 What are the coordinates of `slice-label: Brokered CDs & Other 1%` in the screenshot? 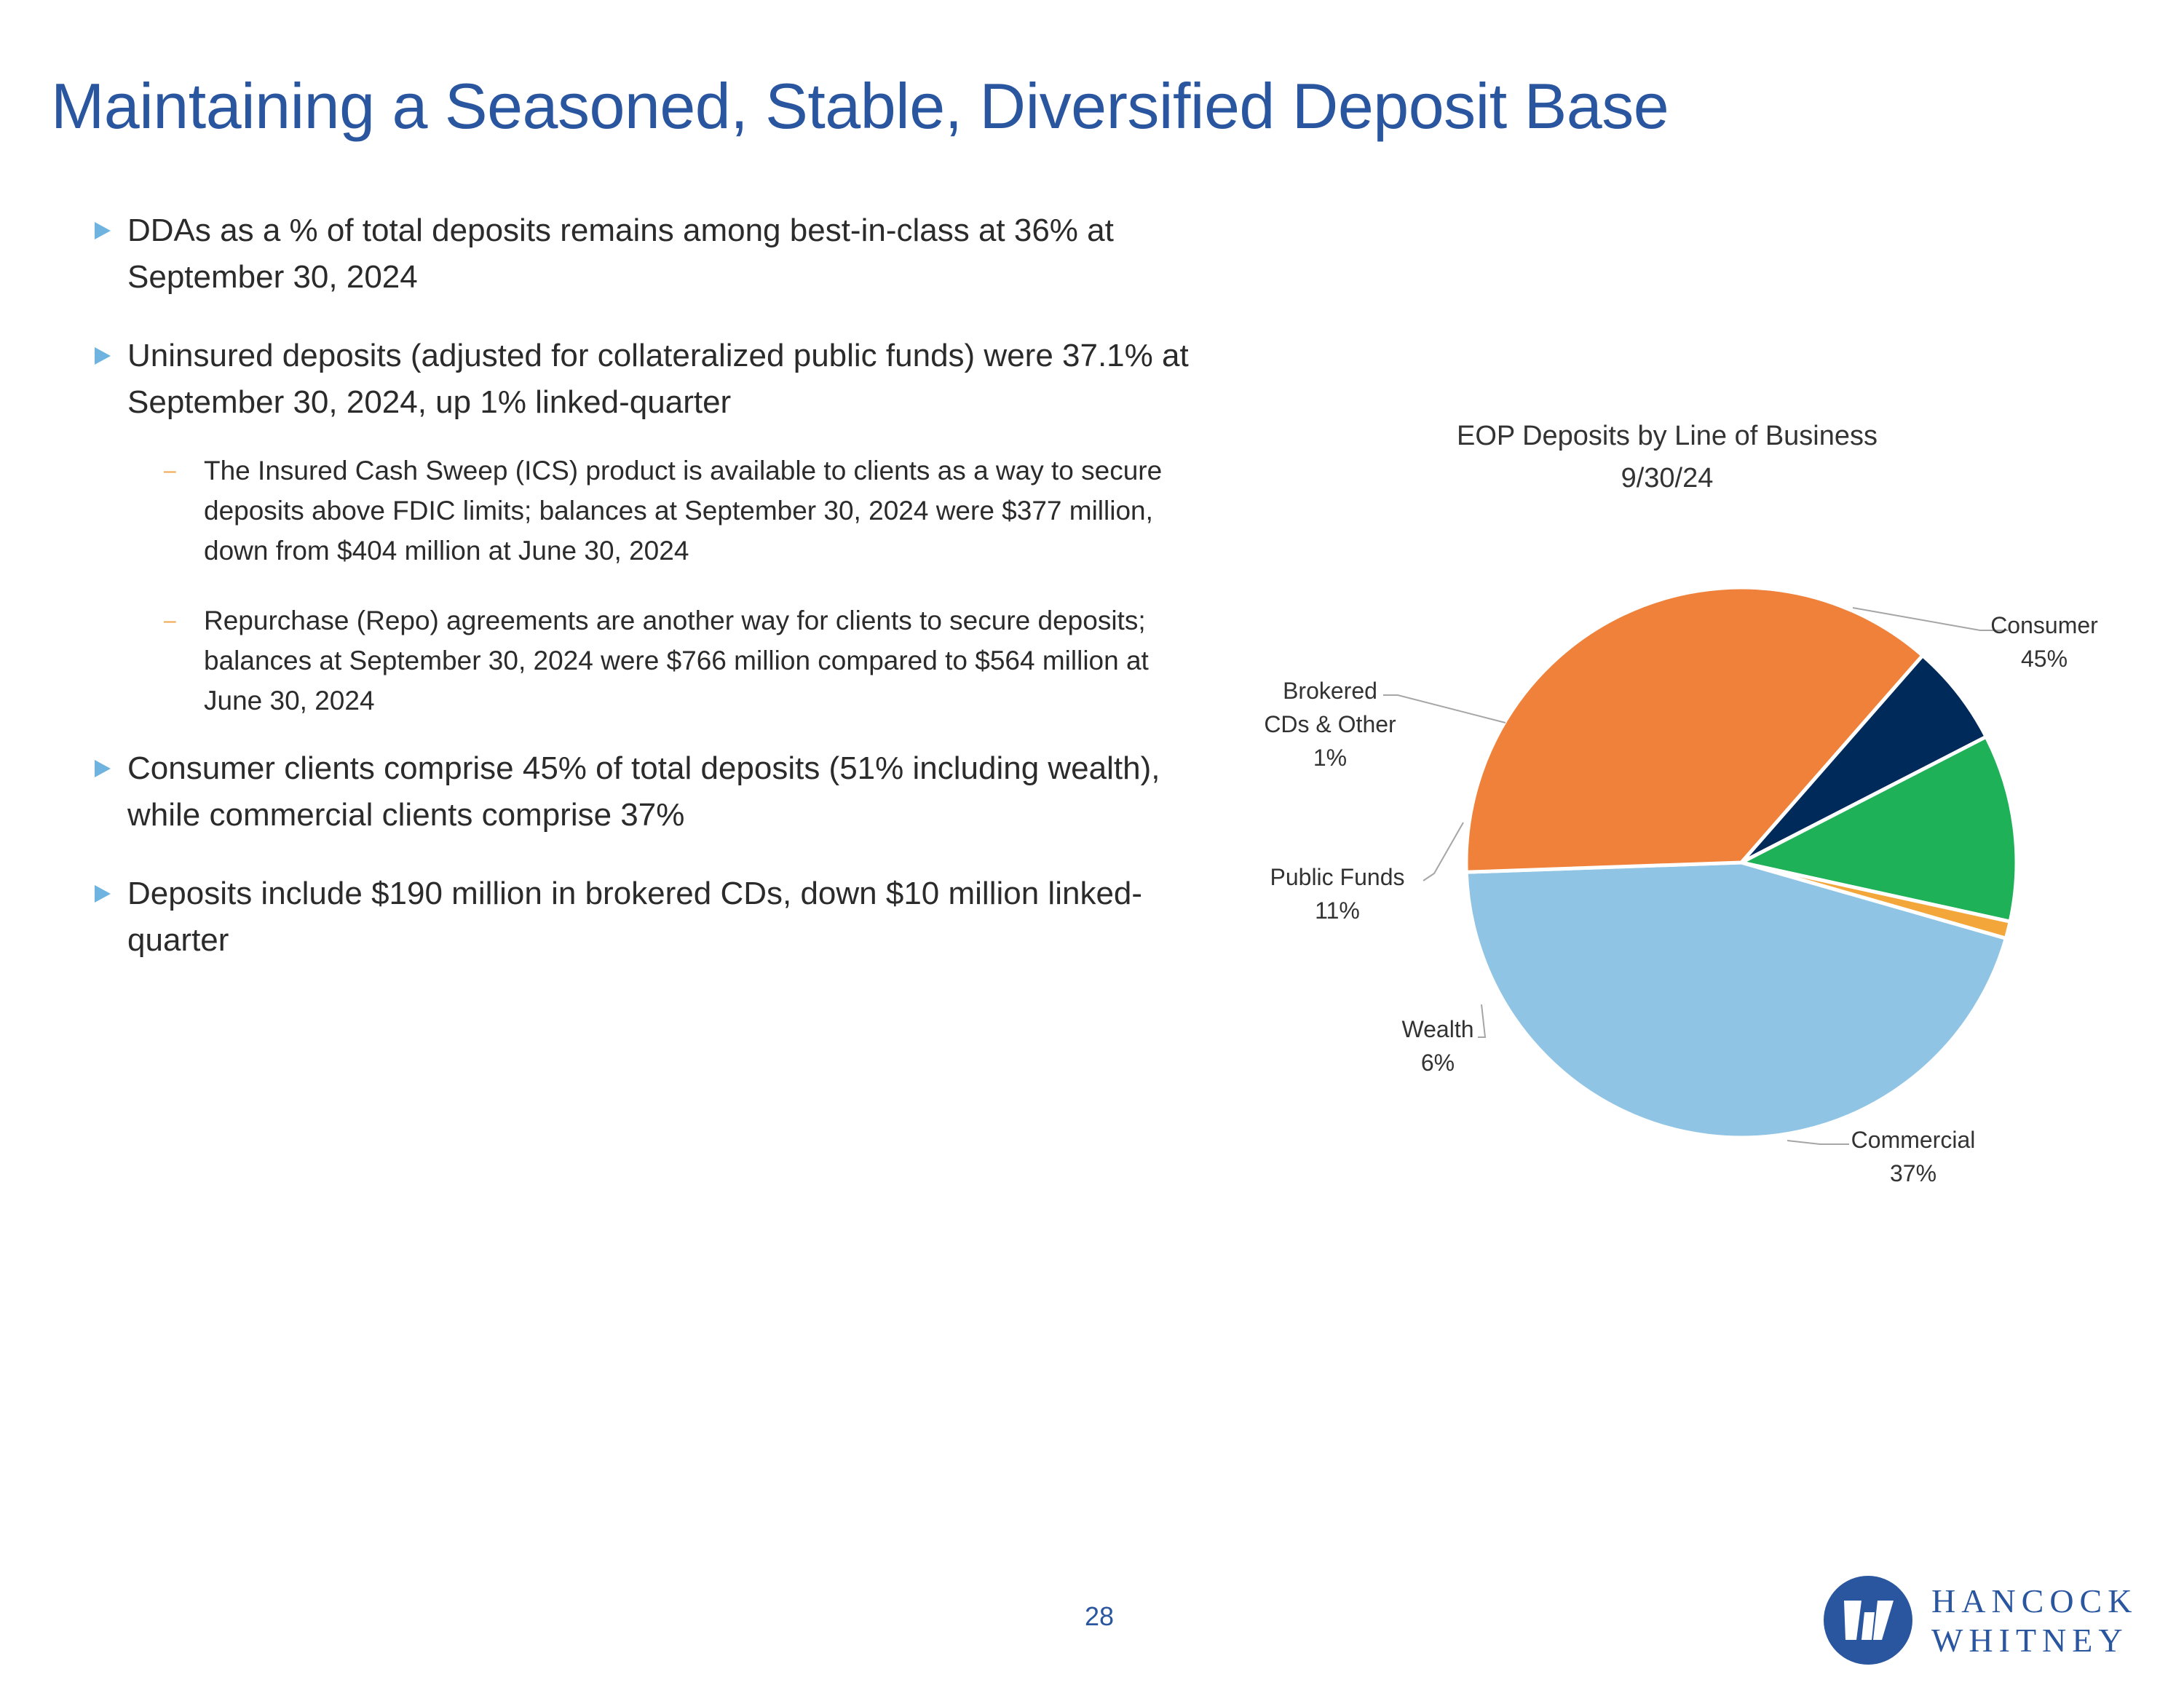 It's located at (1330, 724).